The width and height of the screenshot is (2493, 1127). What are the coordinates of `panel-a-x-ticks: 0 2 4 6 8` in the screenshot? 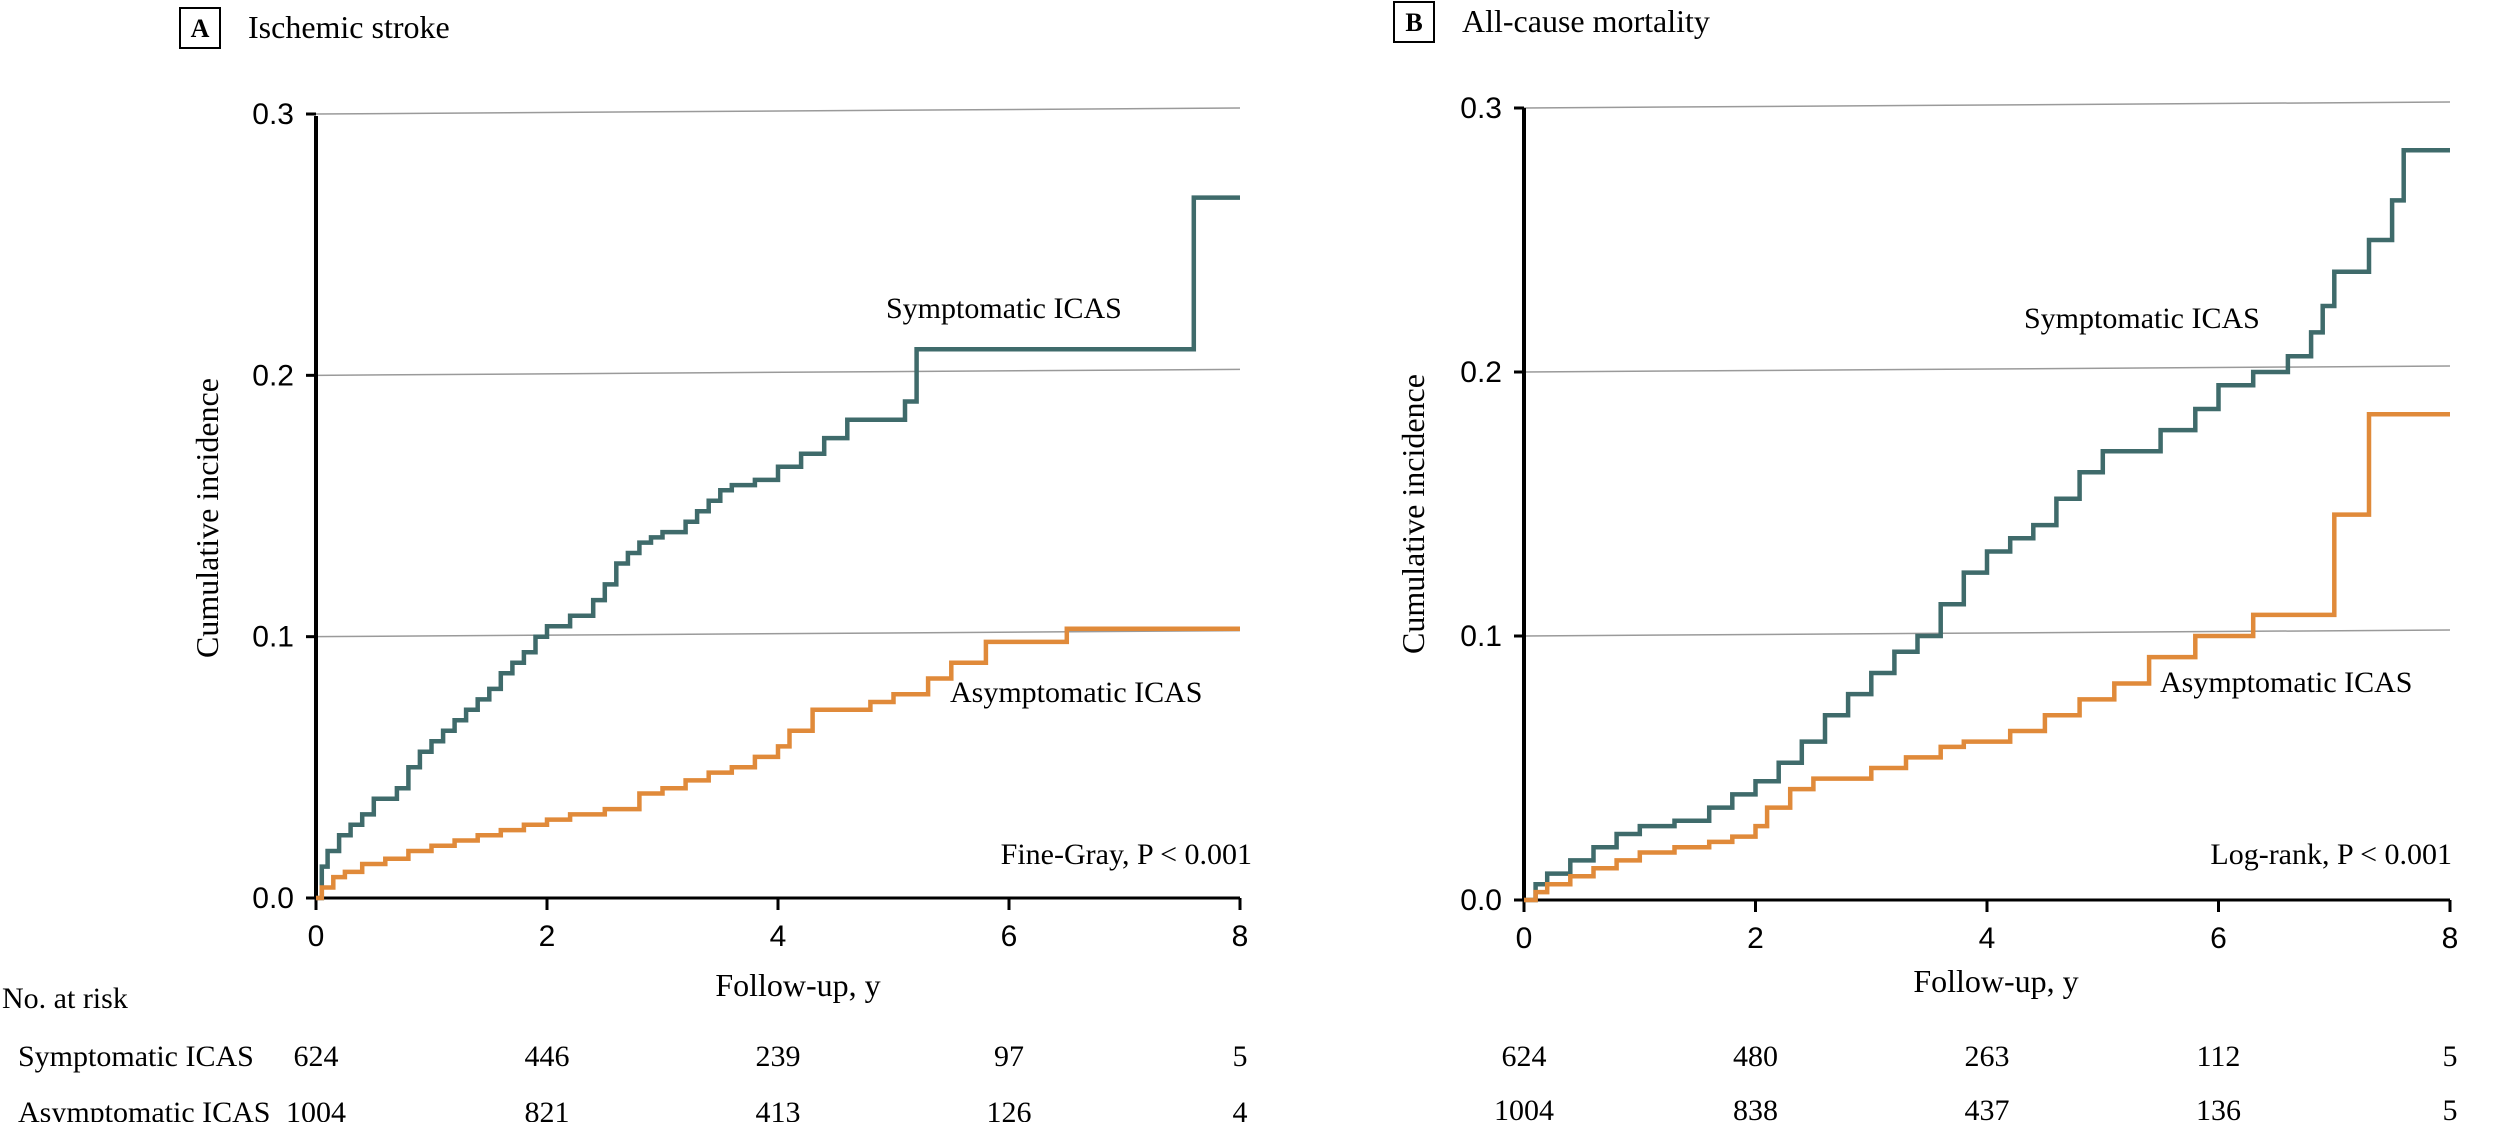 It's located at (778, 925).